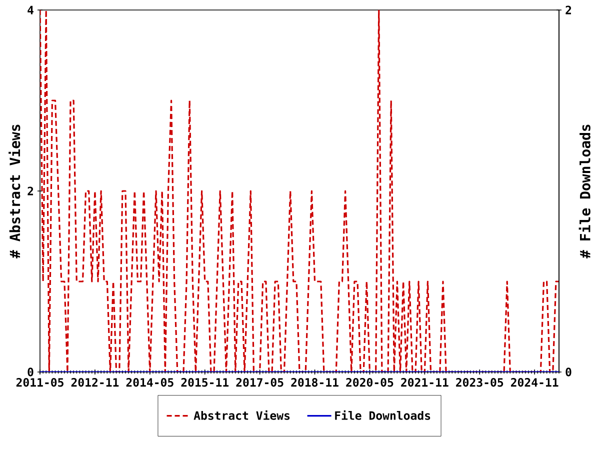 The height and width of the screenshot is (450, 600). I want to click on y-tick-label: 4, so click(31, 10).